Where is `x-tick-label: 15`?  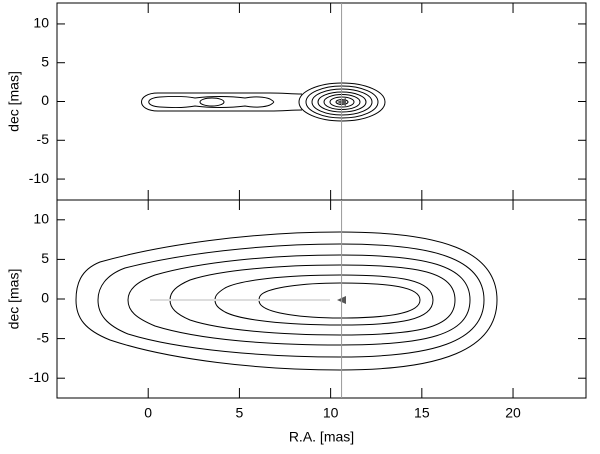 x-tick-label: 15 is located at coordinates (422, 413).